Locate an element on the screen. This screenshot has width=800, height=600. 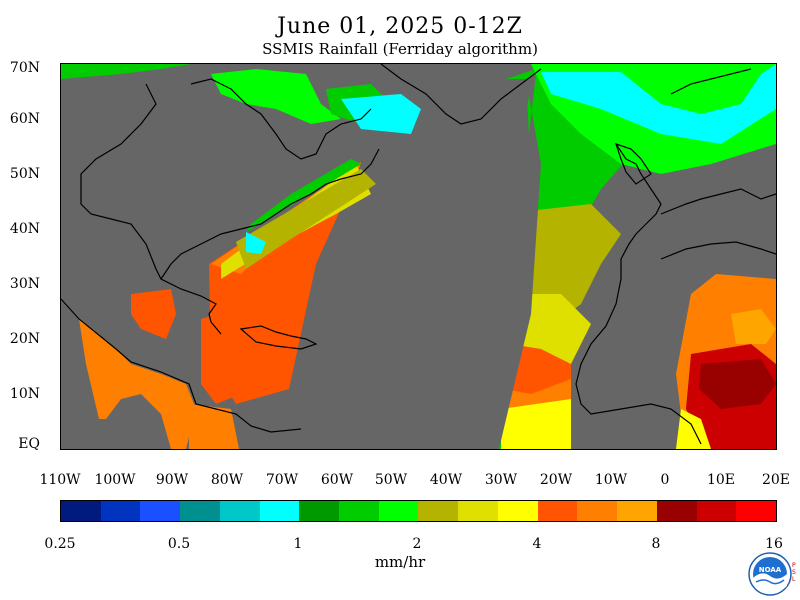
colorbar-tick-8: 8 is located at coordinates (656, 544).